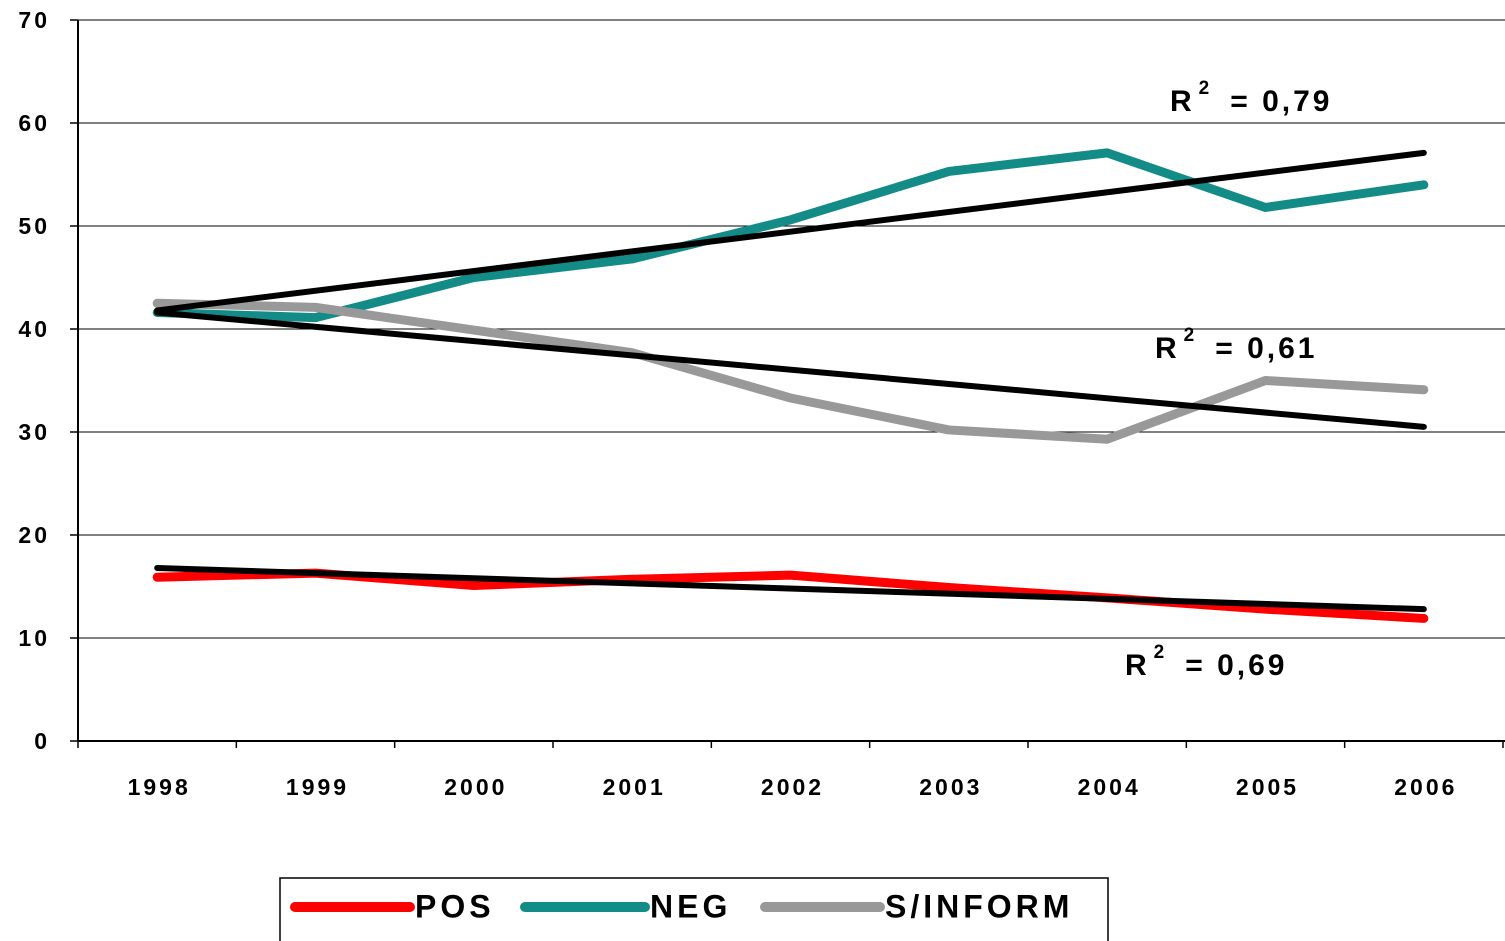  I want to click on trend-annotation: R 2 = 0,61, so click(1236, 345).